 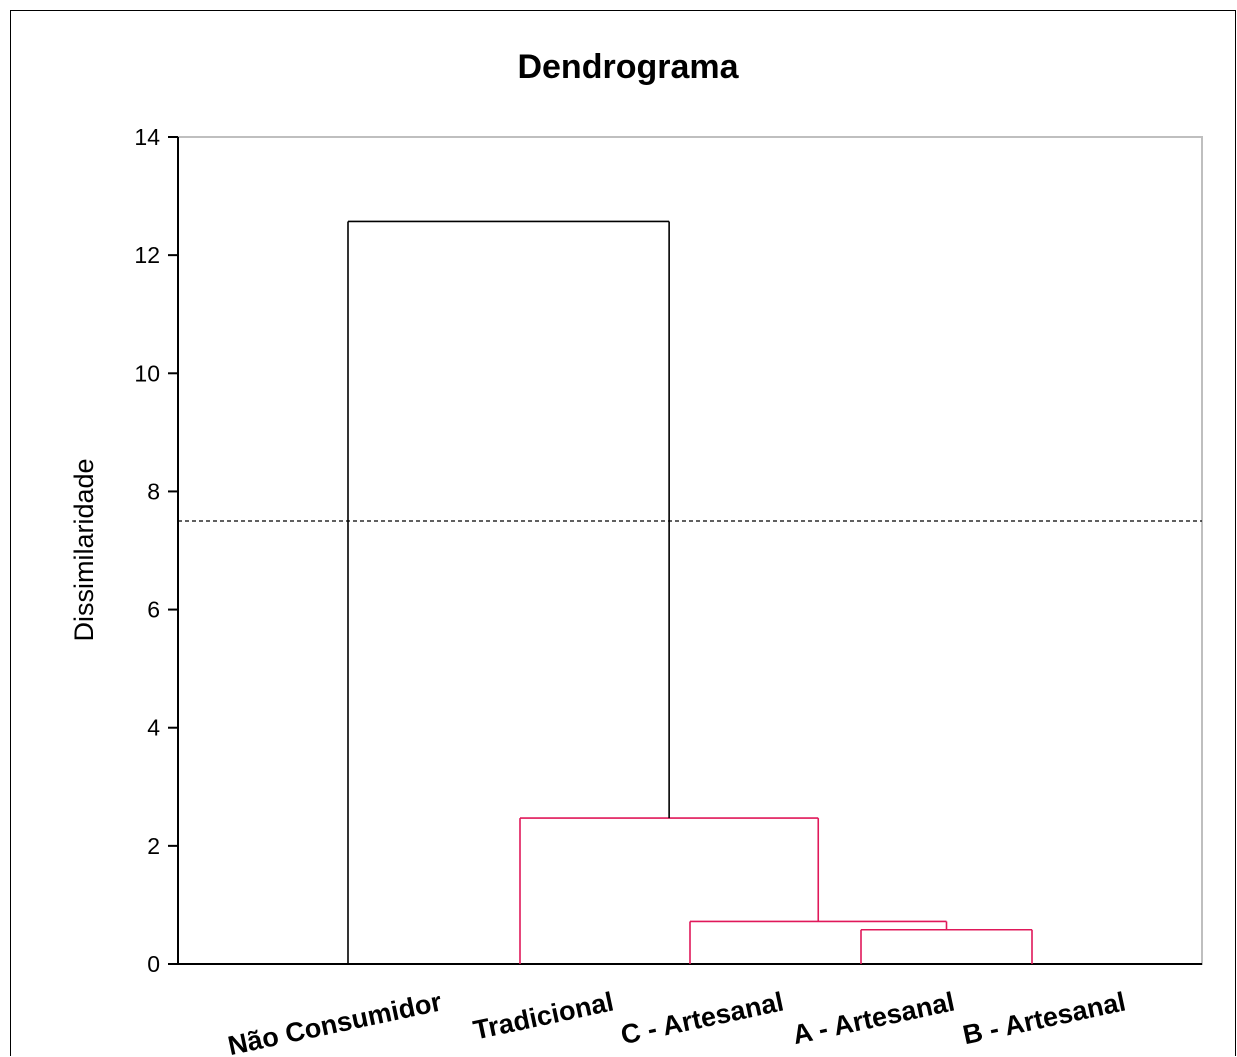 What do you see at coordinates (334, 1021) in the screenshot?
I see `x-category-label: Não Consumidor` at bounding box center [334, 1021].